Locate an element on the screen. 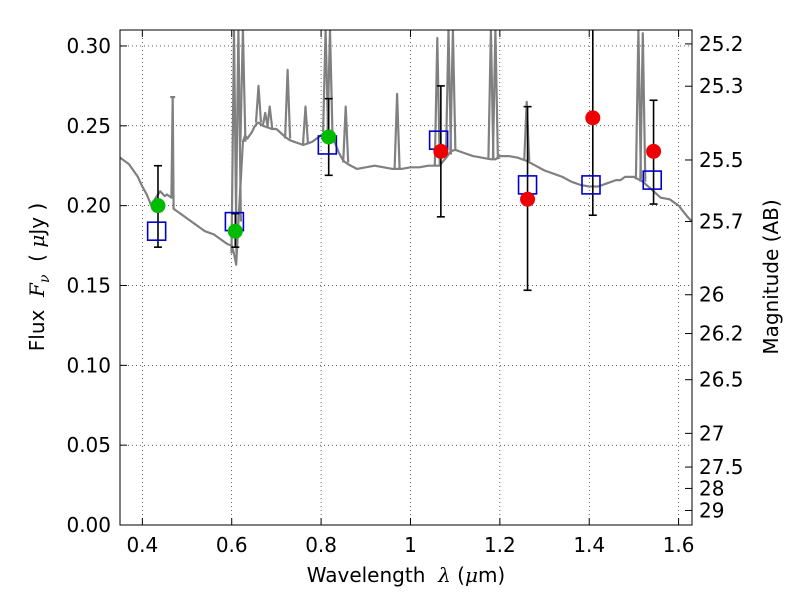 The width and height of the screenshot is (800, 600). x-tick-label: 1.4 is located at coordinates (589, 545).